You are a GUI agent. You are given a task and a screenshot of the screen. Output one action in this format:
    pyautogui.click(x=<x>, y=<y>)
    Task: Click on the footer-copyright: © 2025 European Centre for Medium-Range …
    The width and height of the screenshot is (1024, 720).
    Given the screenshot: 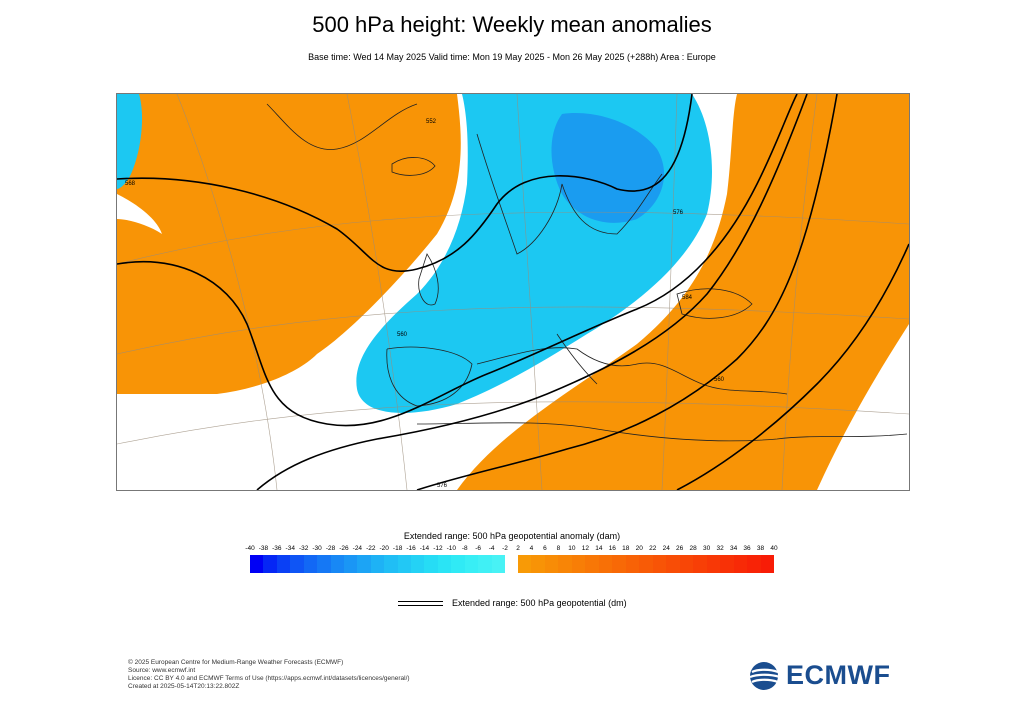 What is the action you would take?
    pyautogui.click(x=236, y=662)
    